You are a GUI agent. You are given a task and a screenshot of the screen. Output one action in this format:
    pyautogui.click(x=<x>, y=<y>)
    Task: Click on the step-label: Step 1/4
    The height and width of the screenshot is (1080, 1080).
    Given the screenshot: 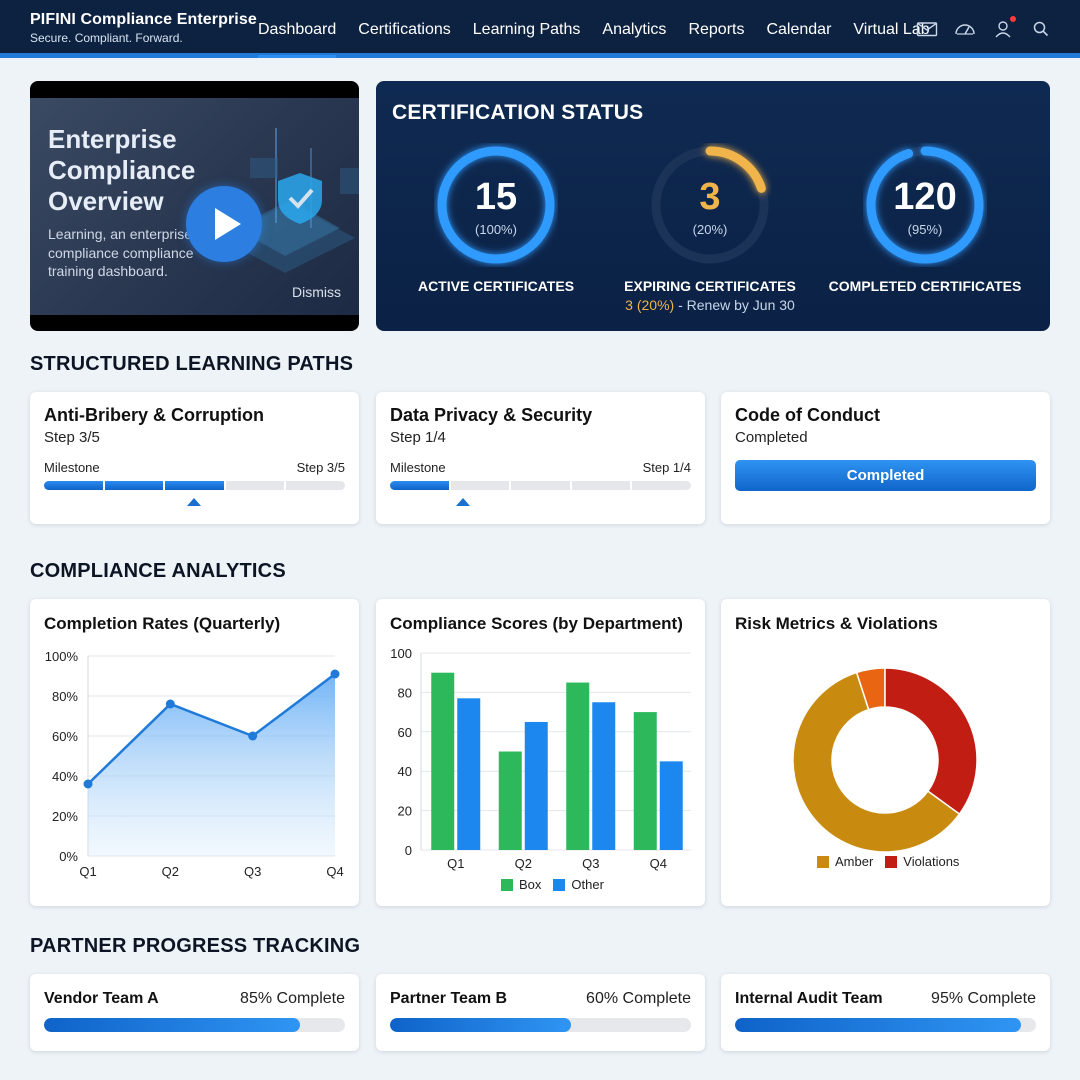 What is the action you would take?
    pyautogui.click(x=666, y=467)
    